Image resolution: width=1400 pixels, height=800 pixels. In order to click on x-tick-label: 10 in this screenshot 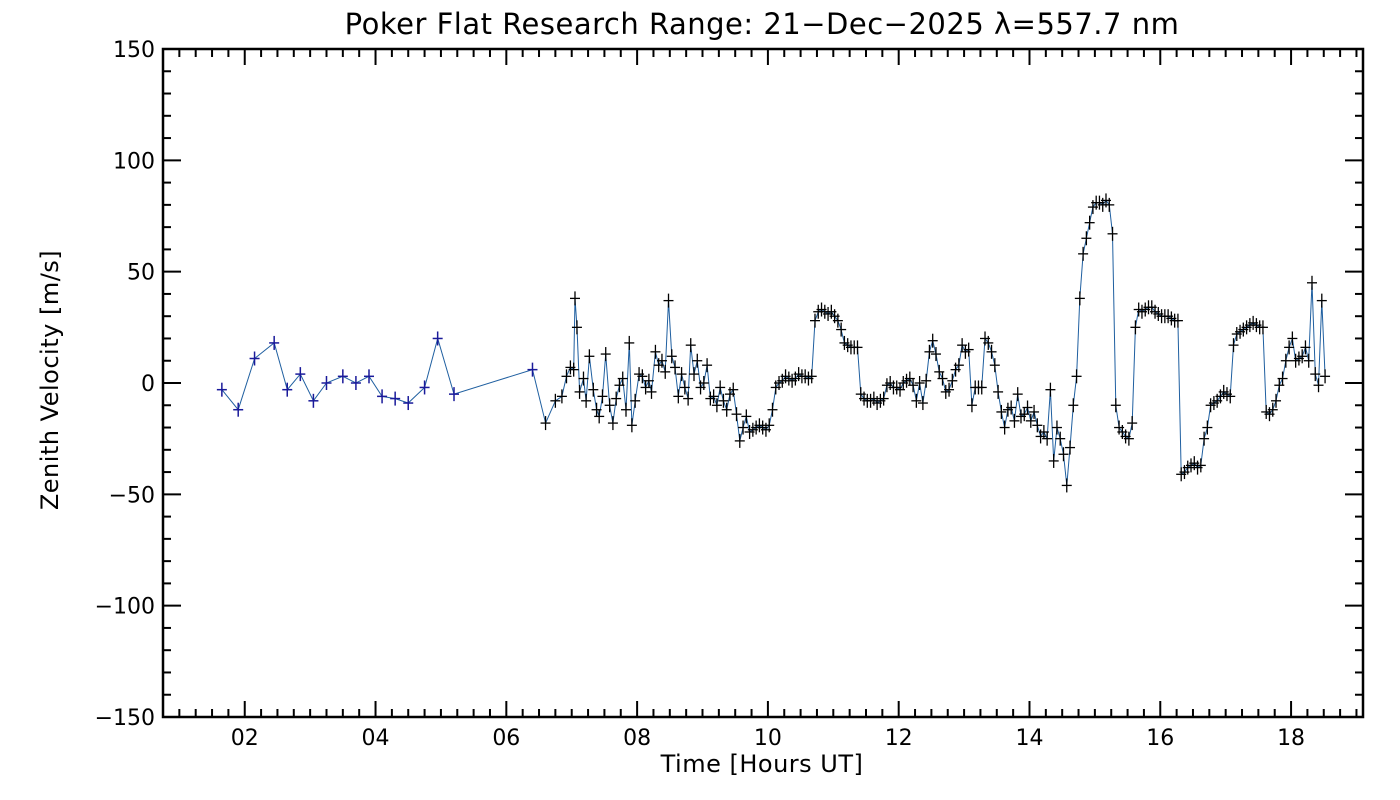, I will do `click(768, 738)`.